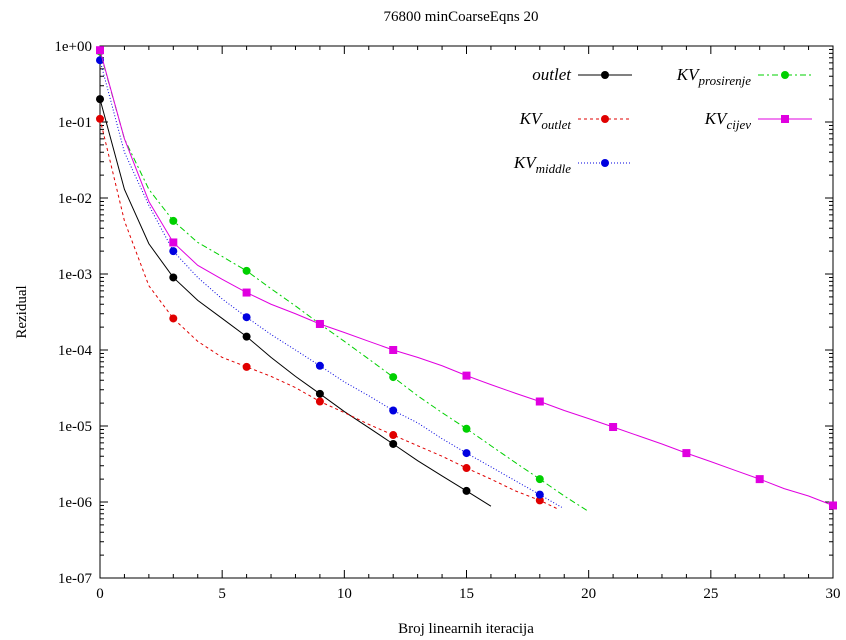 This screenshot has width=846, height=640. I want to click on legend-label: KVcijev, so click(727, 120).